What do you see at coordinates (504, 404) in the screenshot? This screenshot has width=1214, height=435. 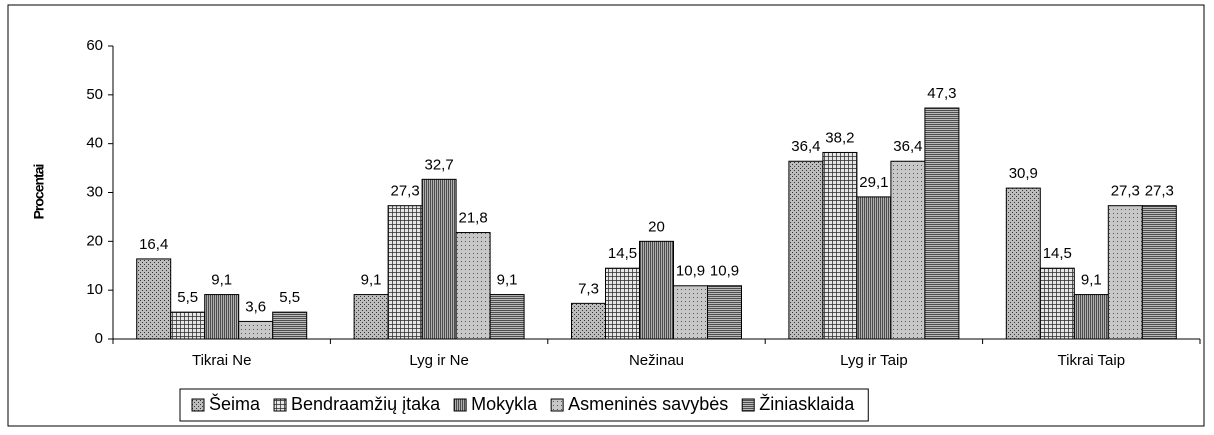 I see `legend-label: Mokykla` at bounding box center [504, 404].